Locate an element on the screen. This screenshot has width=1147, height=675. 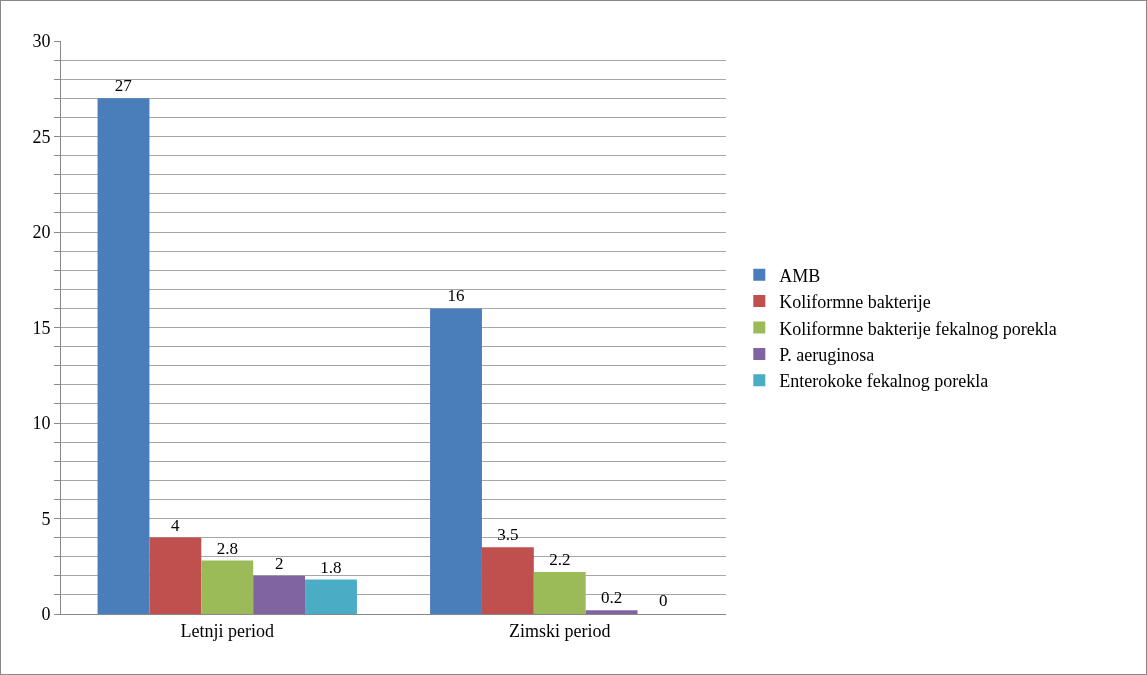
data-label: 16 is located at coordinates (456, 296).